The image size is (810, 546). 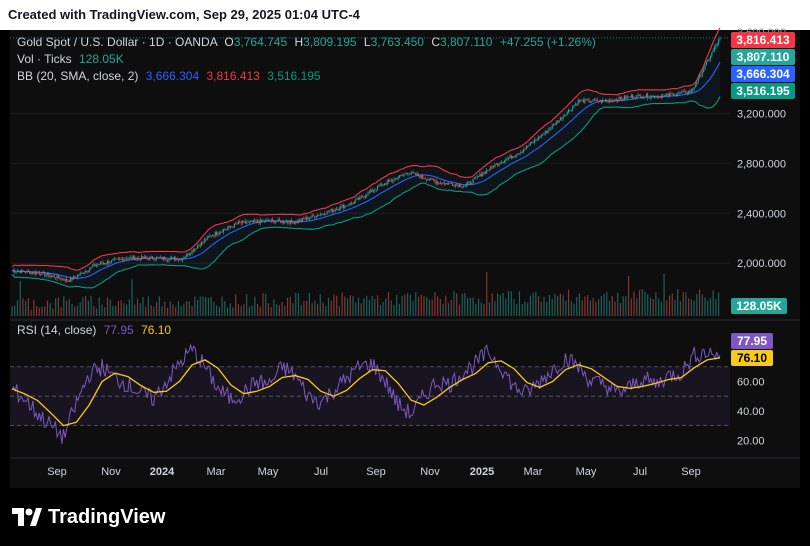 What do you see at coordinates (640, 472) in the screenshot?
I see `time-tick-label: Jul` at bounding box center [640, 472].